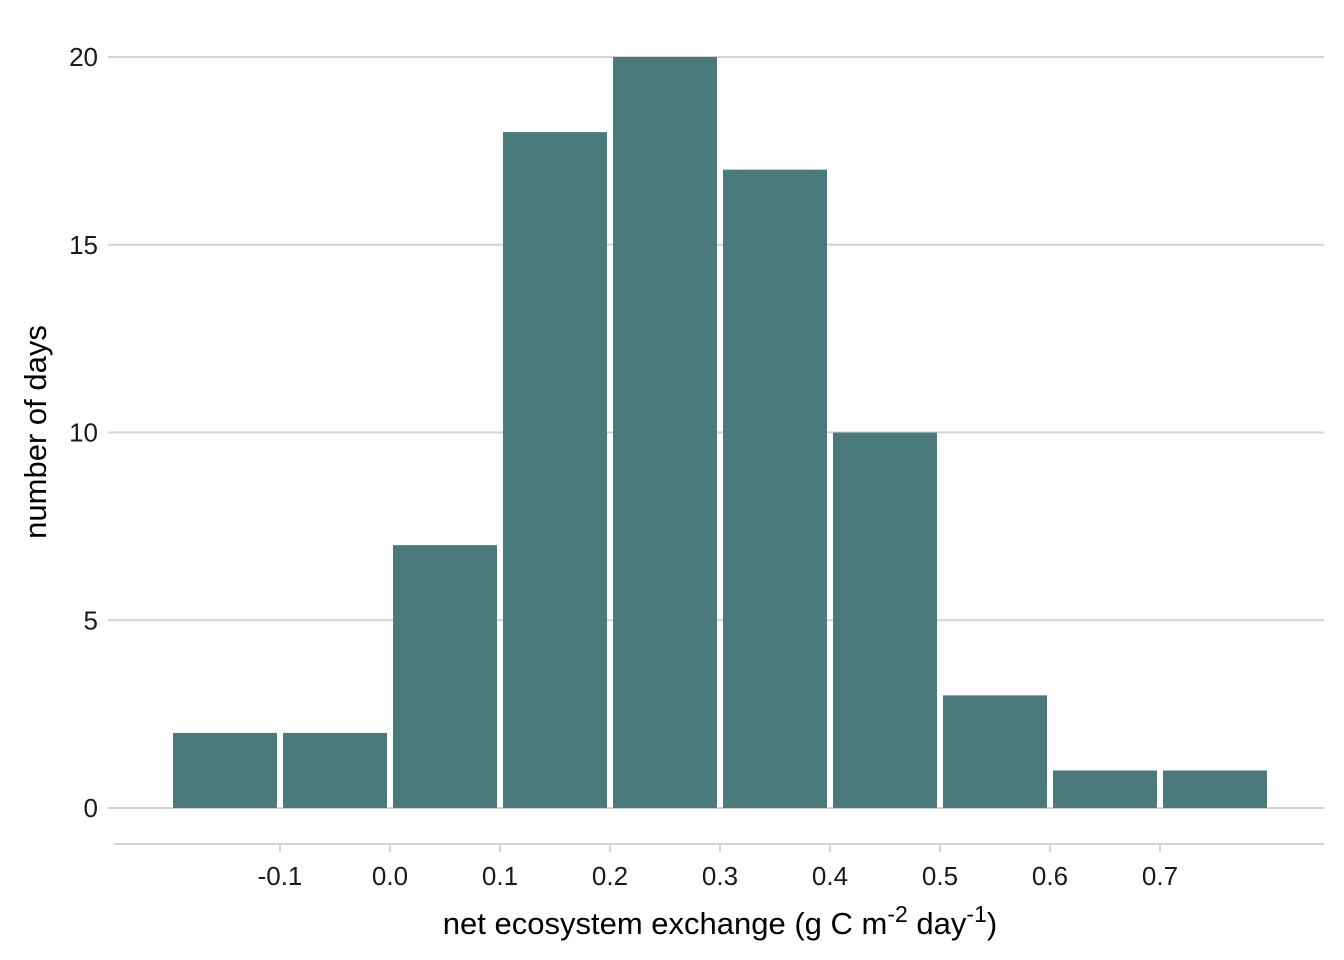 The image size is (1344, 960). What do you see at coordinates (830, 876) in the screenshot?
I see `x-tick-label-0.4: 0.4` at bounding box center [830, 876].